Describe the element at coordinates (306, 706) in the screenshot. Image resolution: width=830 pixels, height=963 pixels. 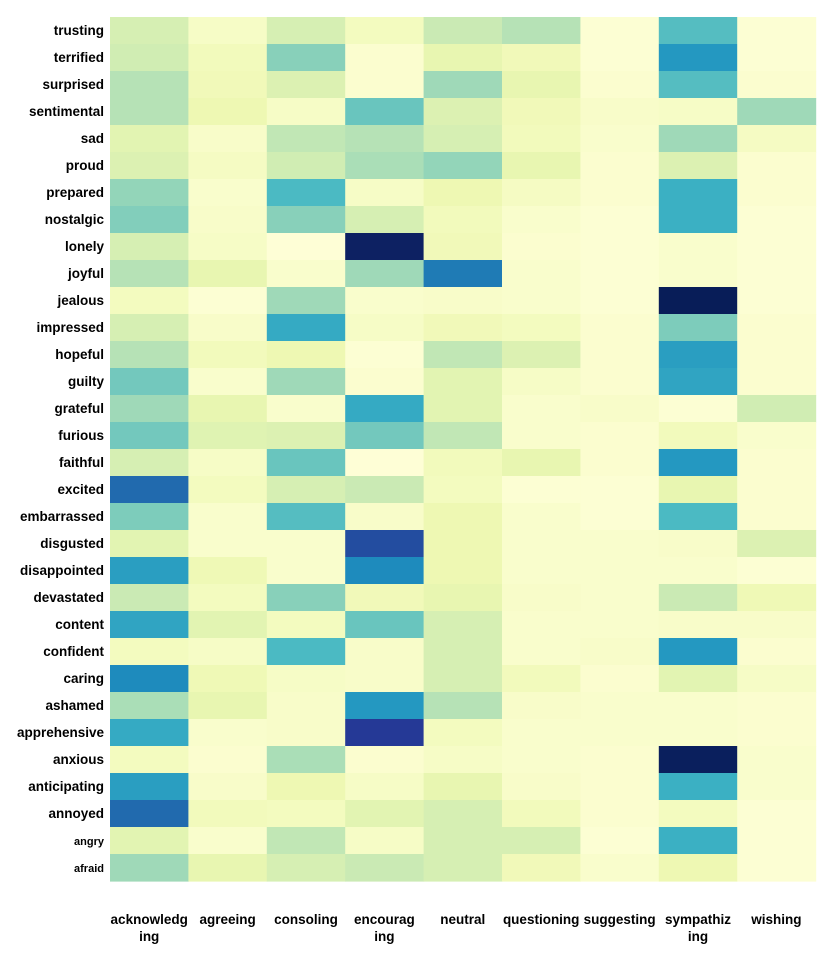
I see `cell-ashamed-consoling` at that location.